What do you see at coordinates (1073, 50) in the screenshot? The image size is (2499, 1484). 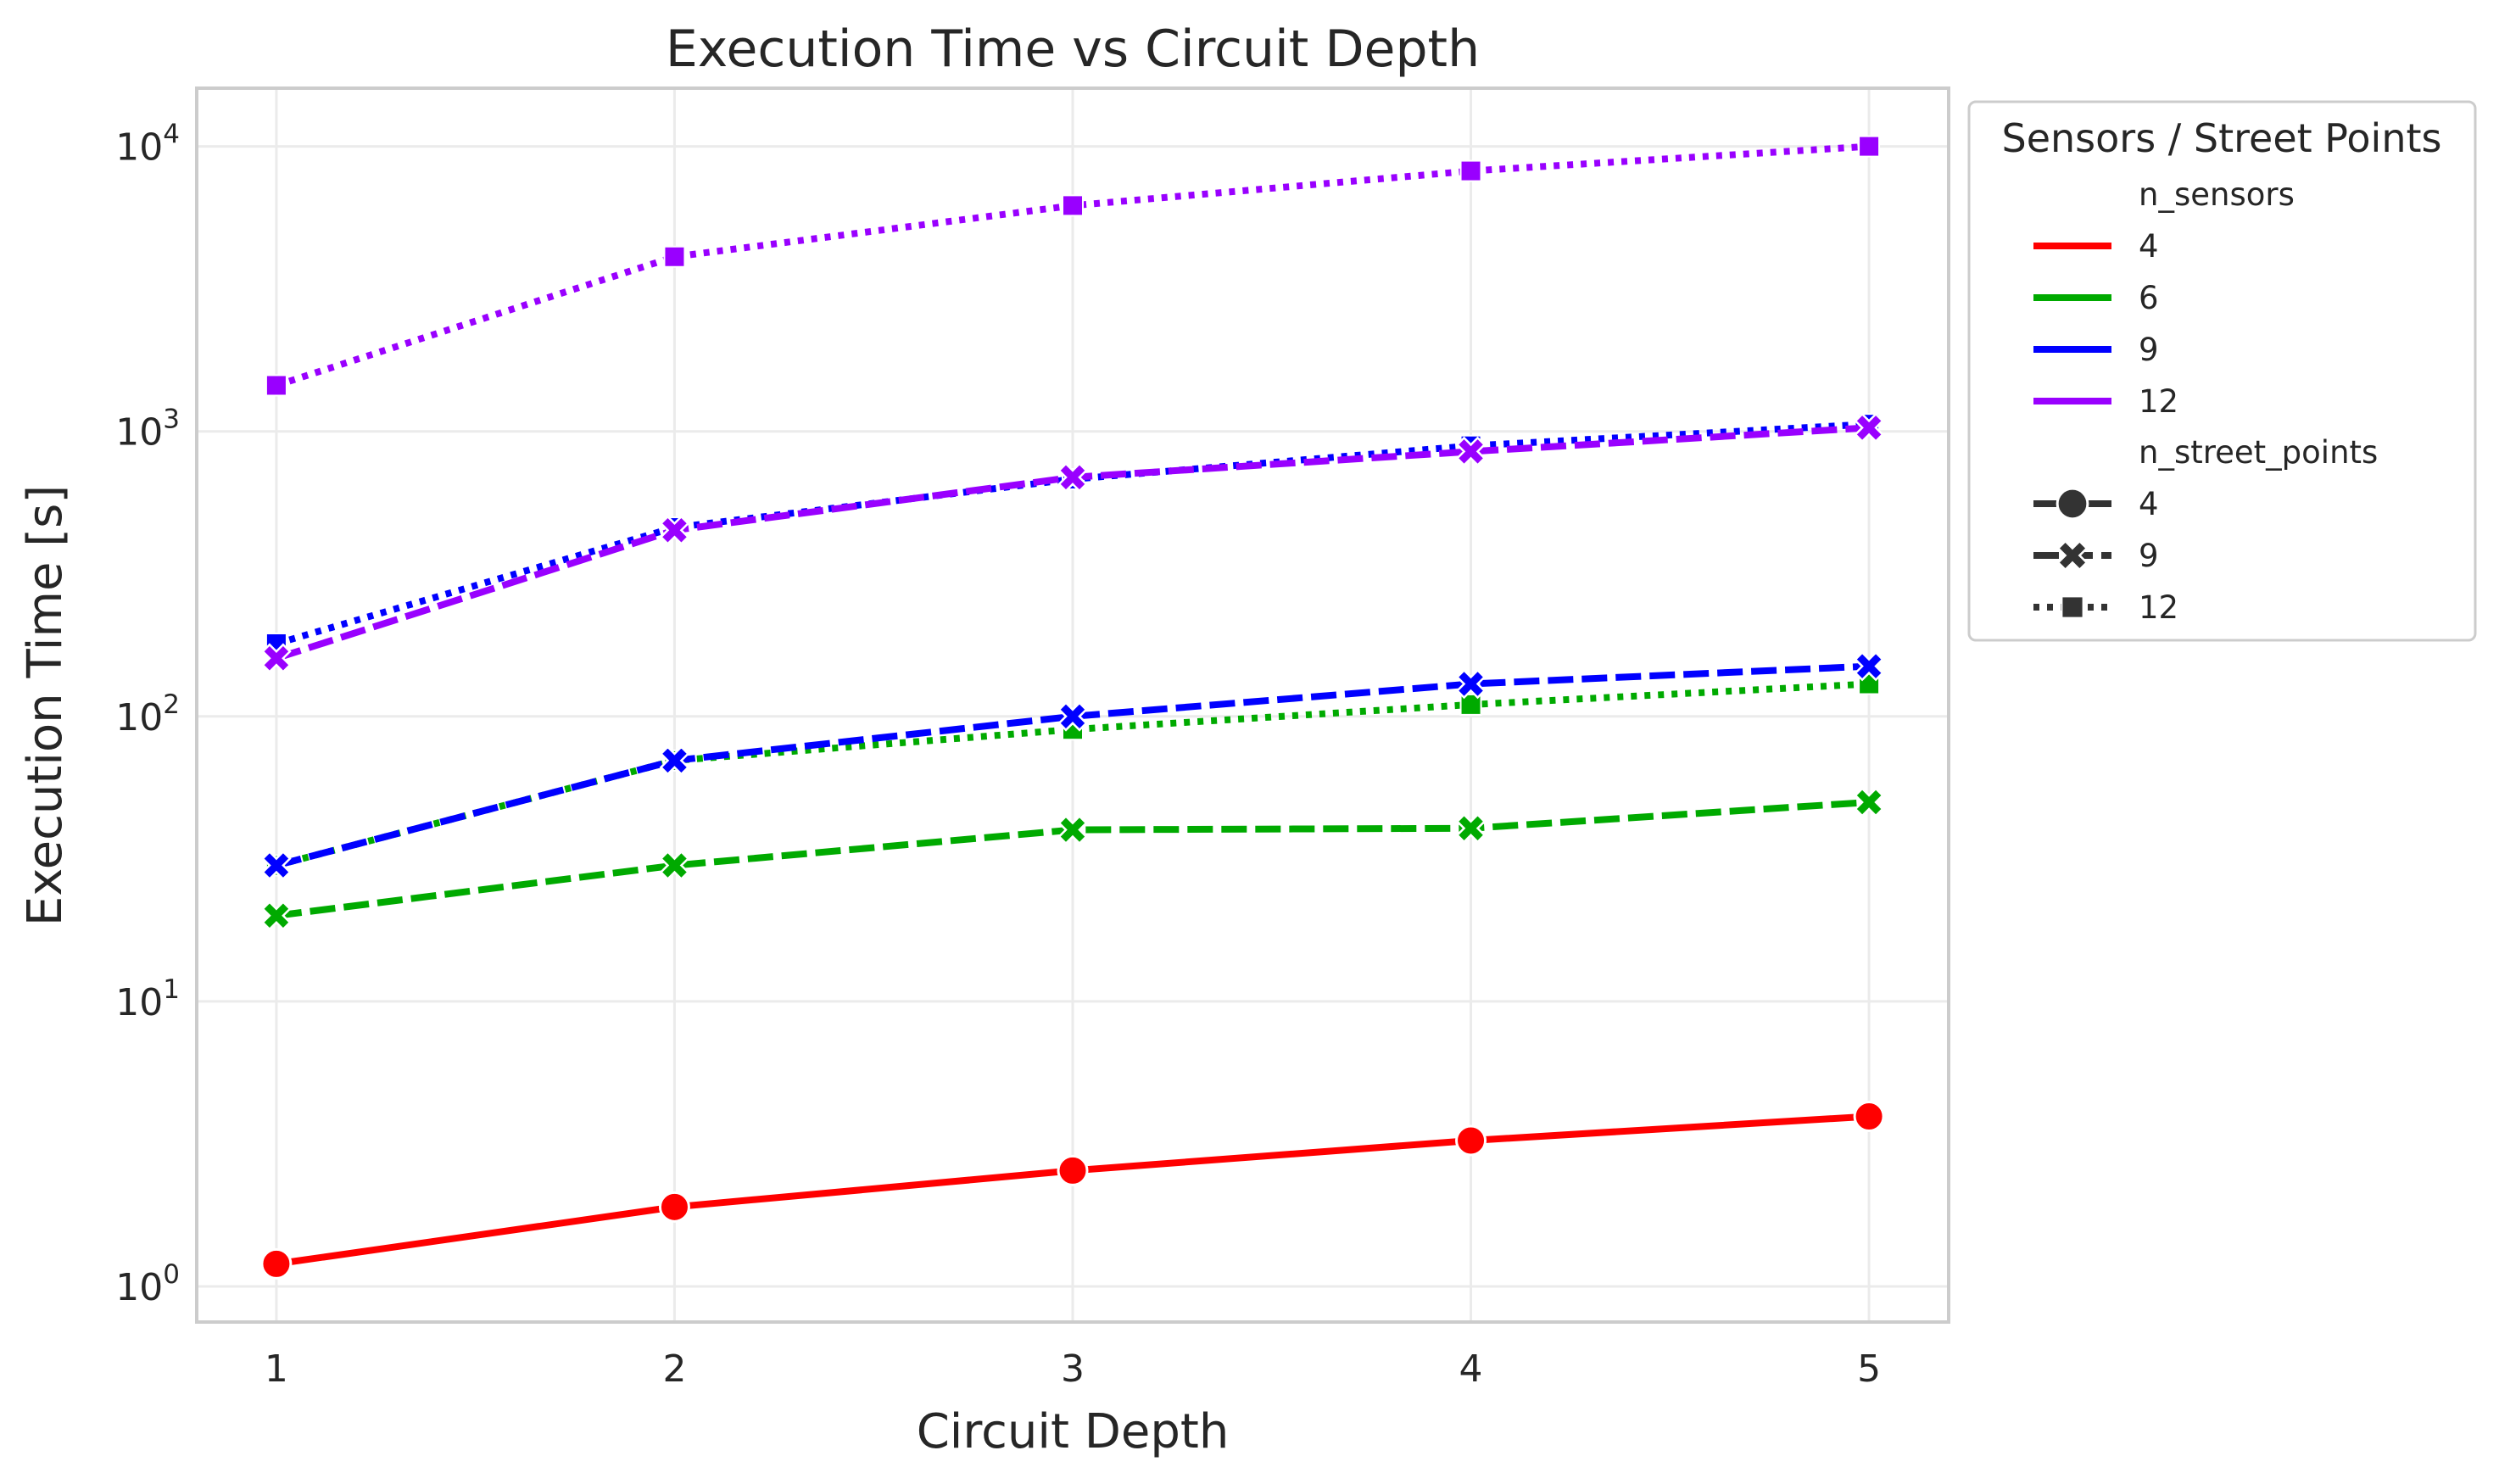 I see `chart-title: Execution Time vs Circuit Depth` at bounding box center [1073, 50].